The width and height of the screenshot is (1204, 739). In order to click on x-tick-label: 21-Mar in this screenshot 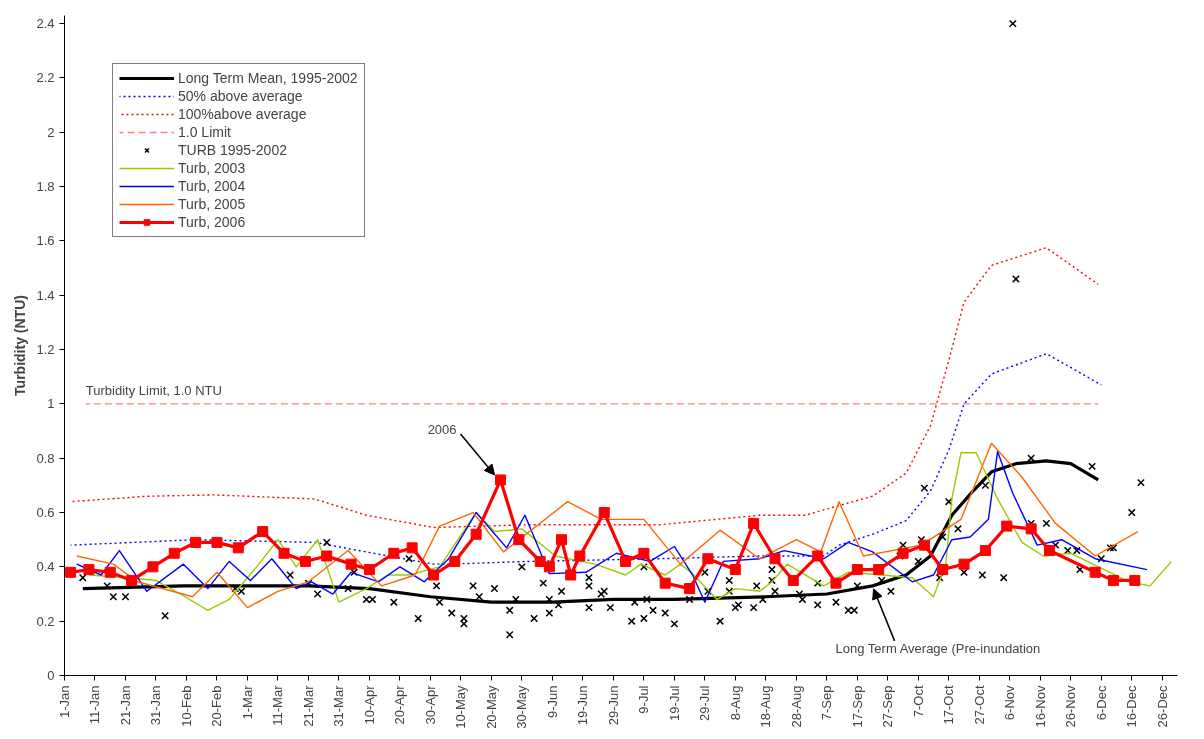, I will do `click(308, 705)`.